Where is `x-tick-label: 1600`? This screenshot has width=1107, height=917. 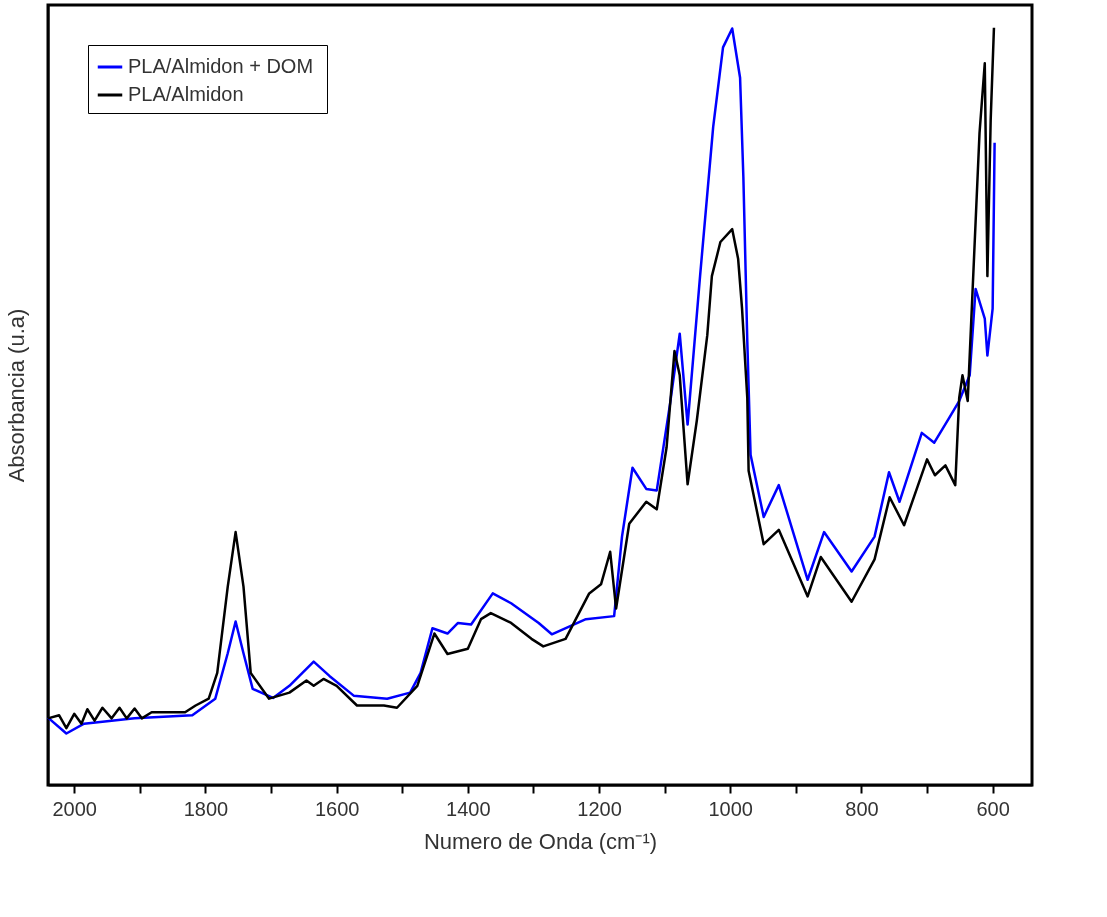
x-tick-label: 1600 is located at coordinates (337, 808).